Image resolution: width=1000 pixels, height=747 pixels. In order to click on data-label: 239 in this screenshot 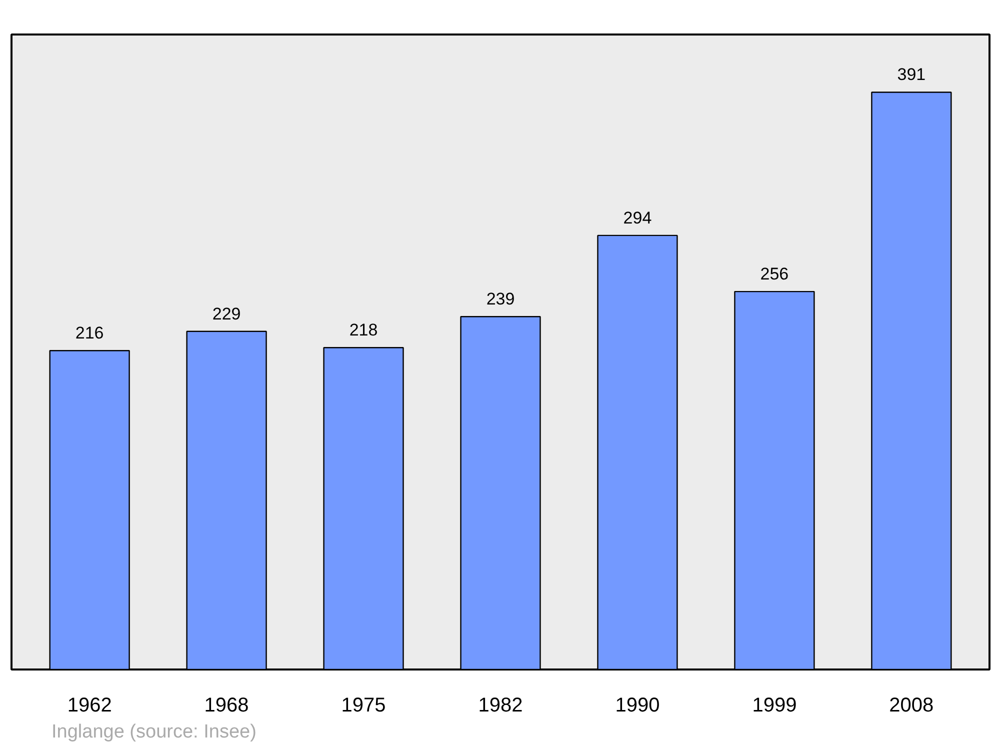, I will do `click(500, 299)`.